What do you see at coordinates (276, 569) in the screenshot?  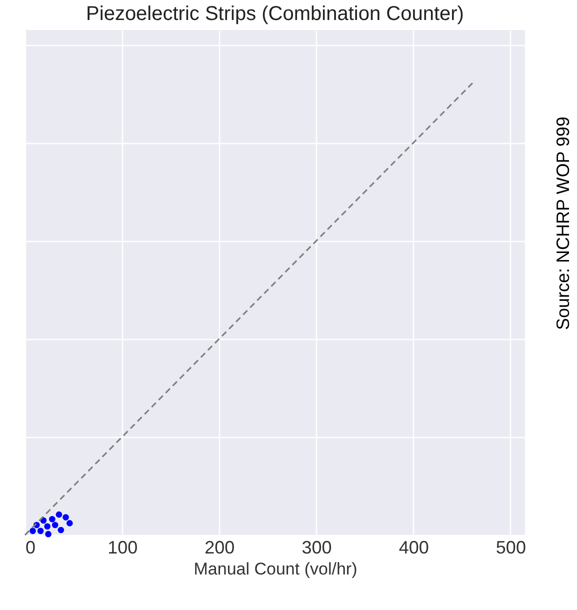 I see `x-axis-title: Manual Count (vol/hr)` at bounding box center [276, 569].